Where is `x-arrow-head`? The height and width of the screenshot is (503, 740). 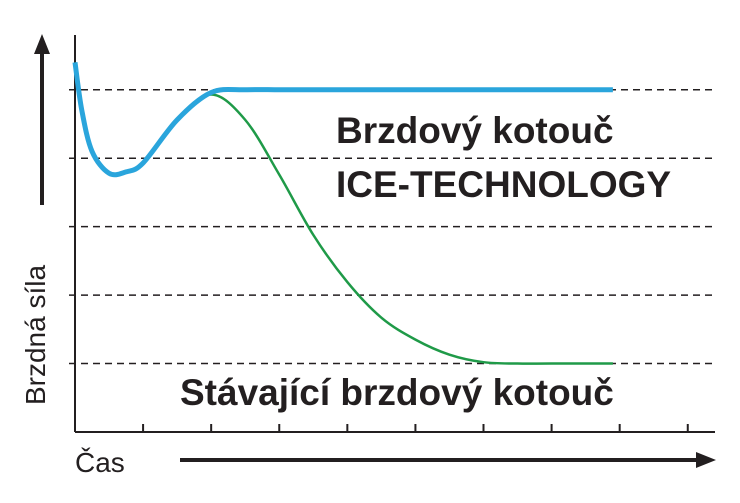 x-arrow-head is located at coordinates (706, 460).